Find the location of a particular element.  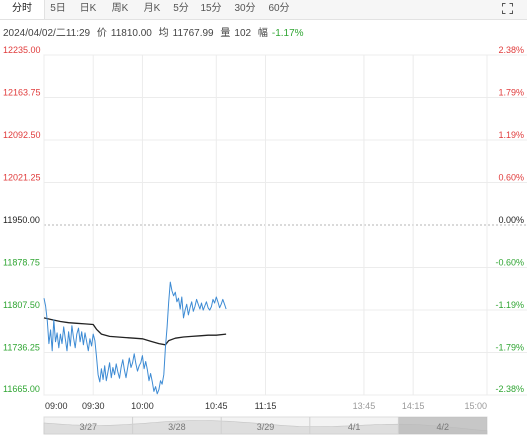

y-tick-label-pct: -1.79% is located at coordinates (509, 348).